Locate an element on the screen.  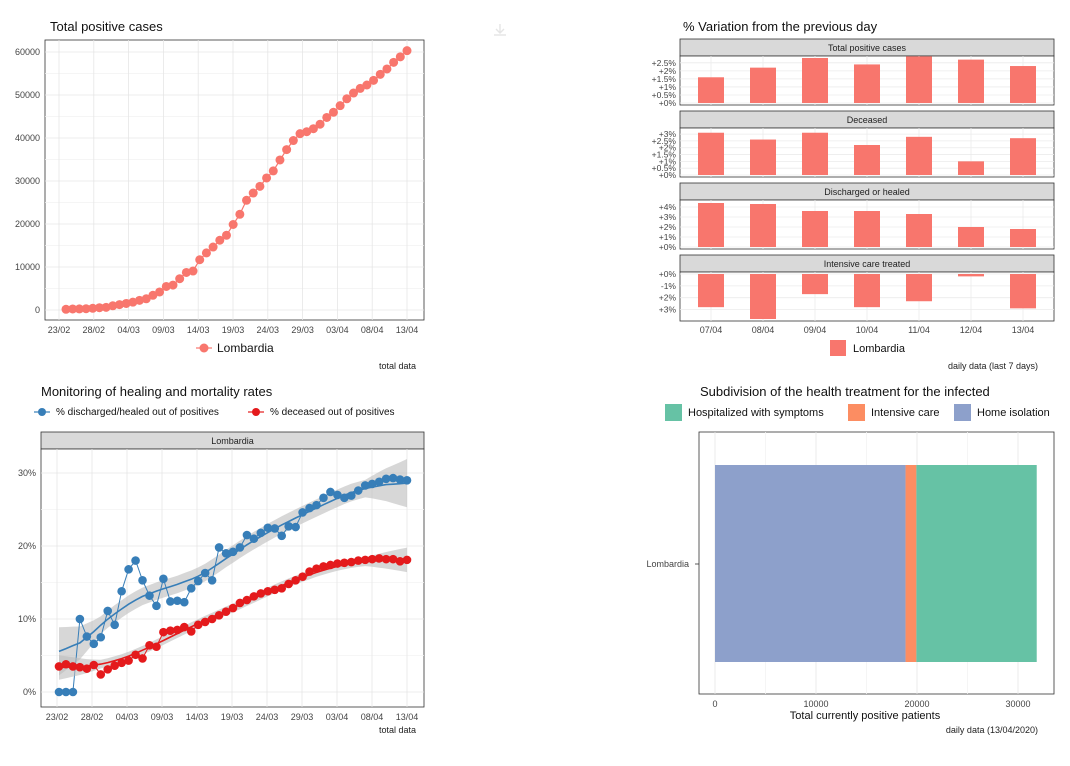
total-cases-title: Total positive cases is located at coordinates (106, 26).